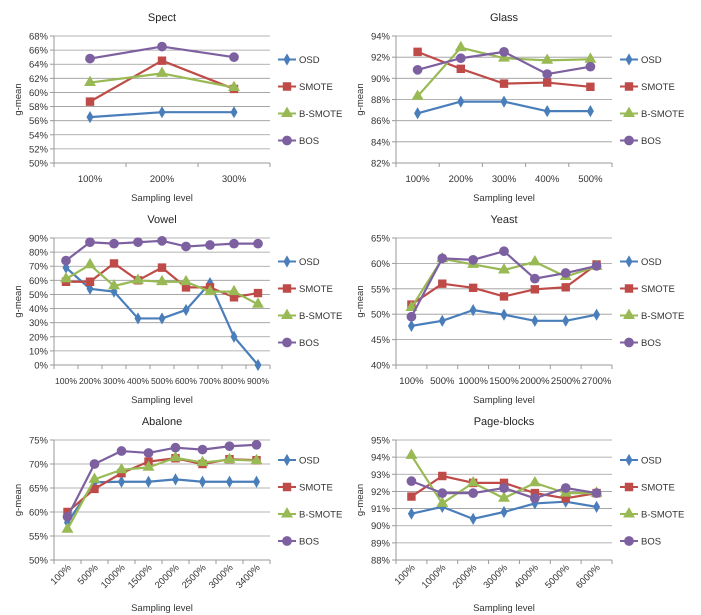  I want to click on y-tick-label: 55%, so click(38, 537).